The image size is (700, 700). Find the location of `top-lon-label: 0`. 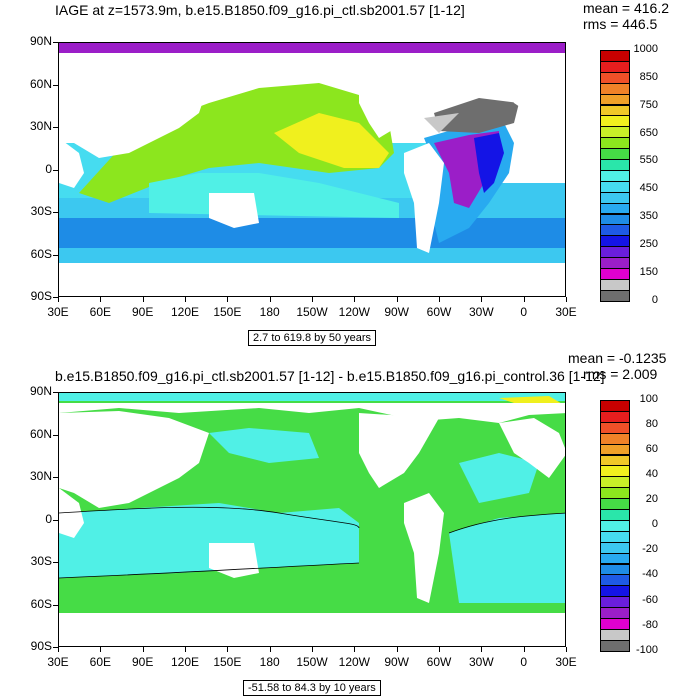

top-lon-label: 0 is located at coordinates (523, 312).